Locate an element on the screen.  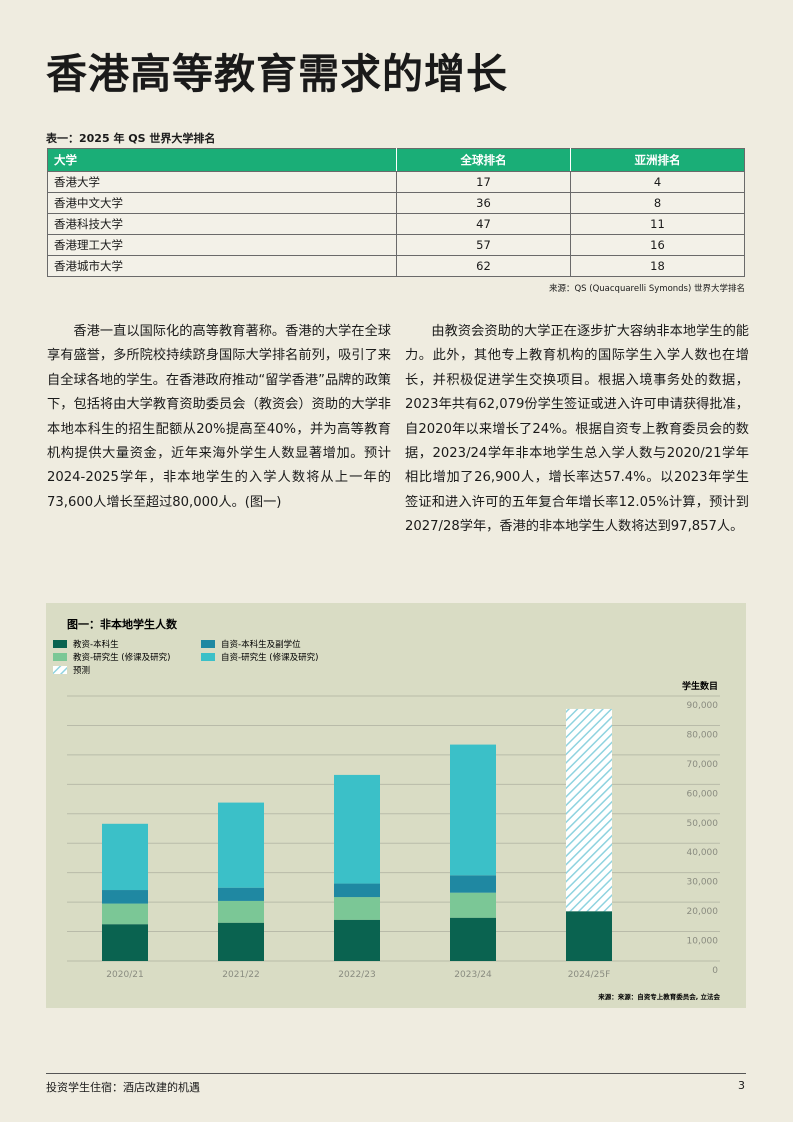
footer-divider is located at coordinates (396, 1073).